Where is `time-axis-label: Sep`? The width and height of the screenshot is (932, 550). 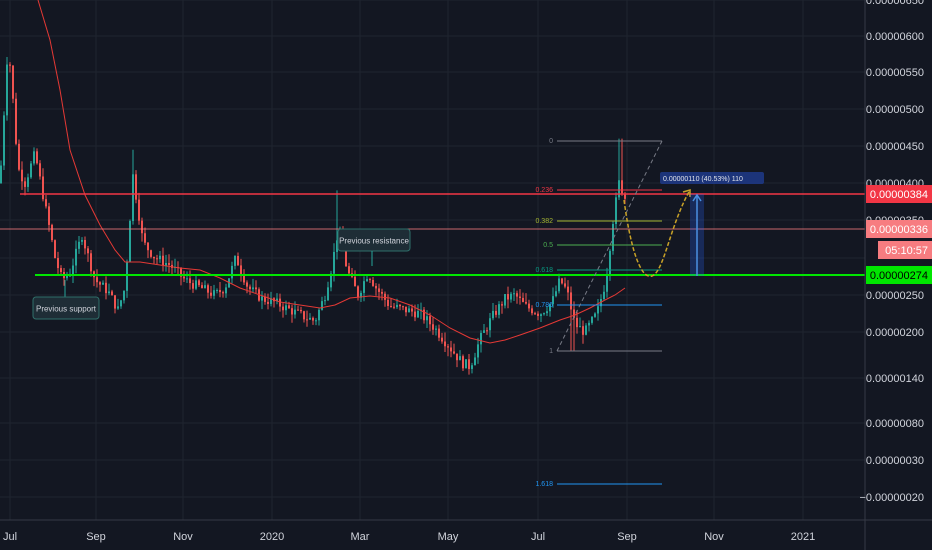 time-axis-label: Sep is located at coordinates (627, 537).